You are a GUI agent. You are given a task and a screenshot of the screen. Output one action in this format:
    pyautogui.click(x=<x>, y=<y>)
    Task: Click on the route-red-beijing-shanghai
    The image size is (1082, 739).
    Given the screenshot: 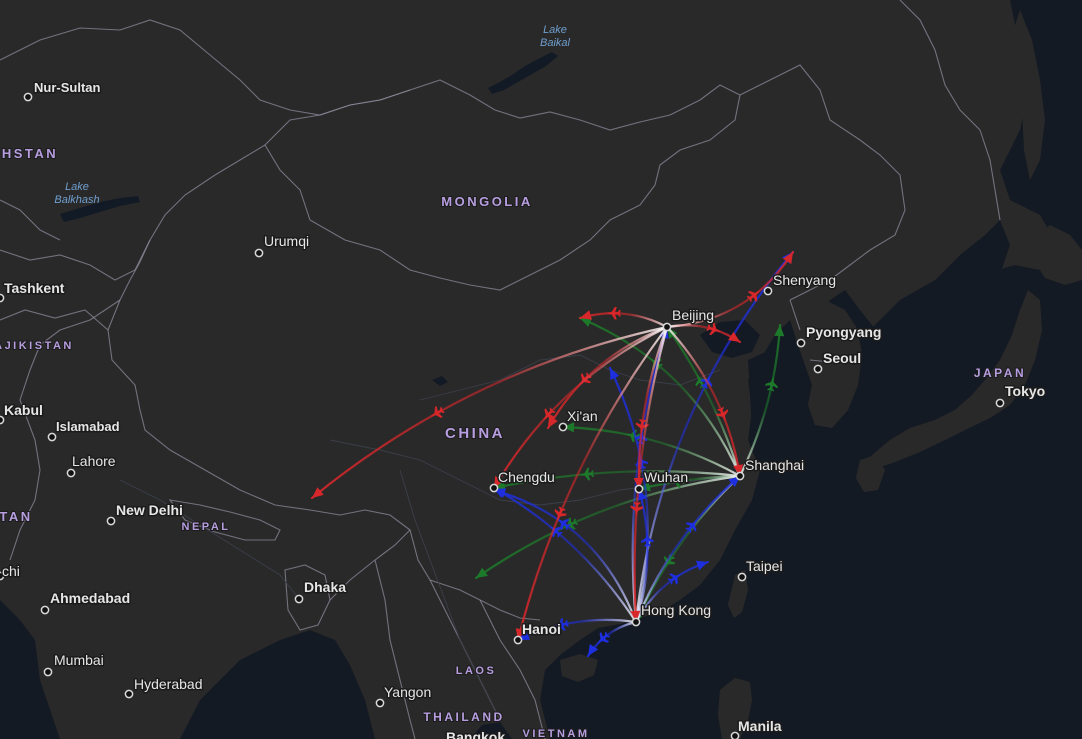 What is the action you would take?
    pyautogui.click(x=703, y=401)
    